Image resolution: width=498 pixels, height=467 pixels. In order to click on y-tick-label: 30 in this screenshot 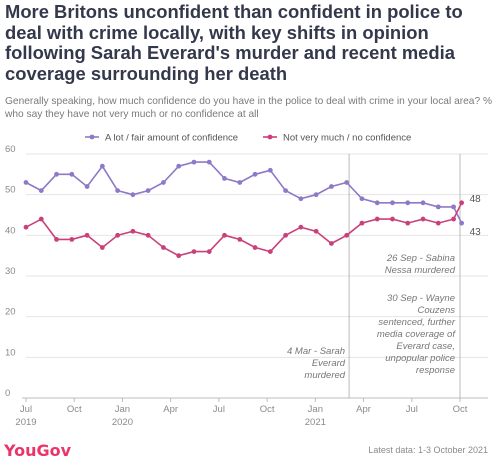, I will do `click(10, 271)`.